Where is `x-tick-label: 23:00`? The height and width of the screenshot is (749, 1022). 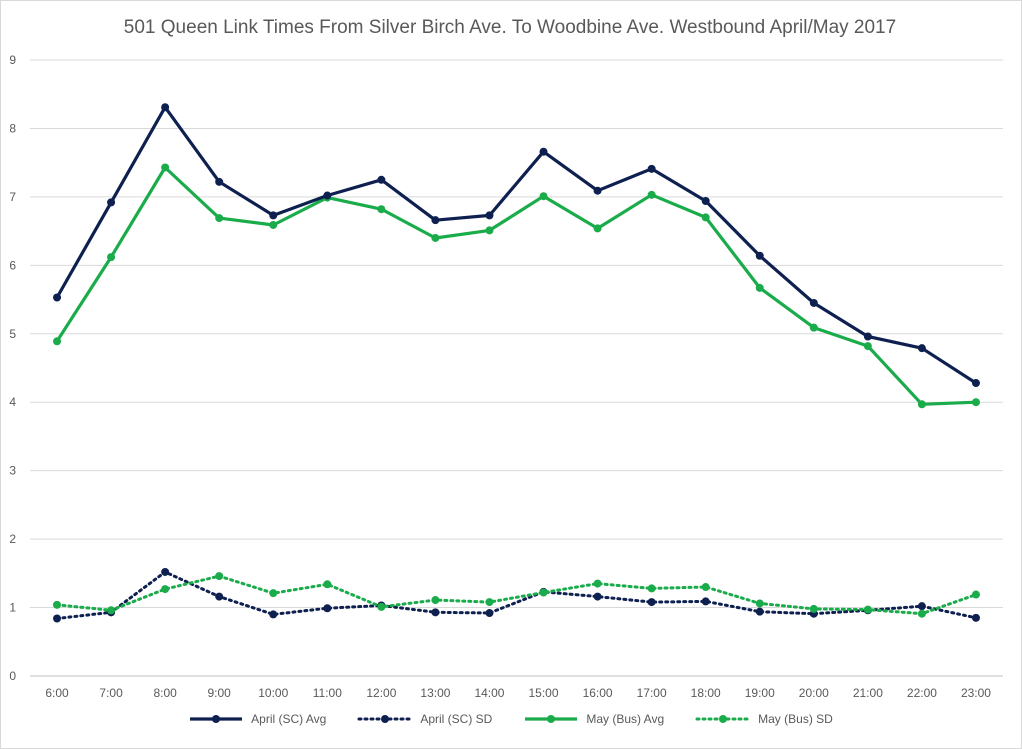
x-tick-label: 23:00 is located at coordinates (976, 693).